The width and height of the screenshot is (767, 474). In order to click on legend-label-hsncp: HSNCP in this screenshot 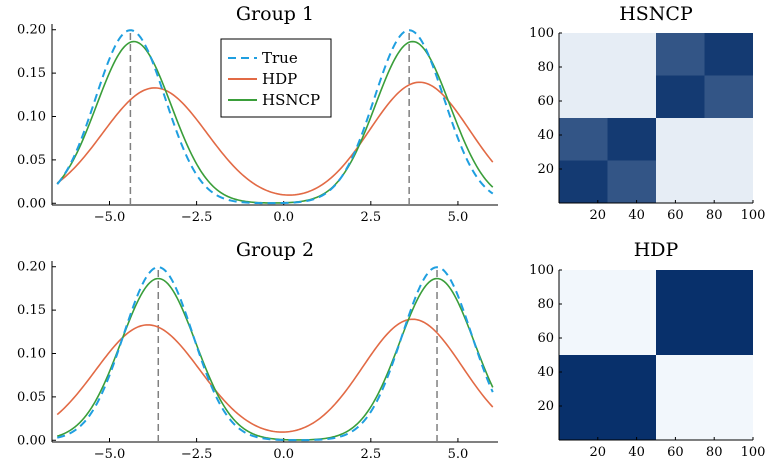, I will do `click(291, 100)`.